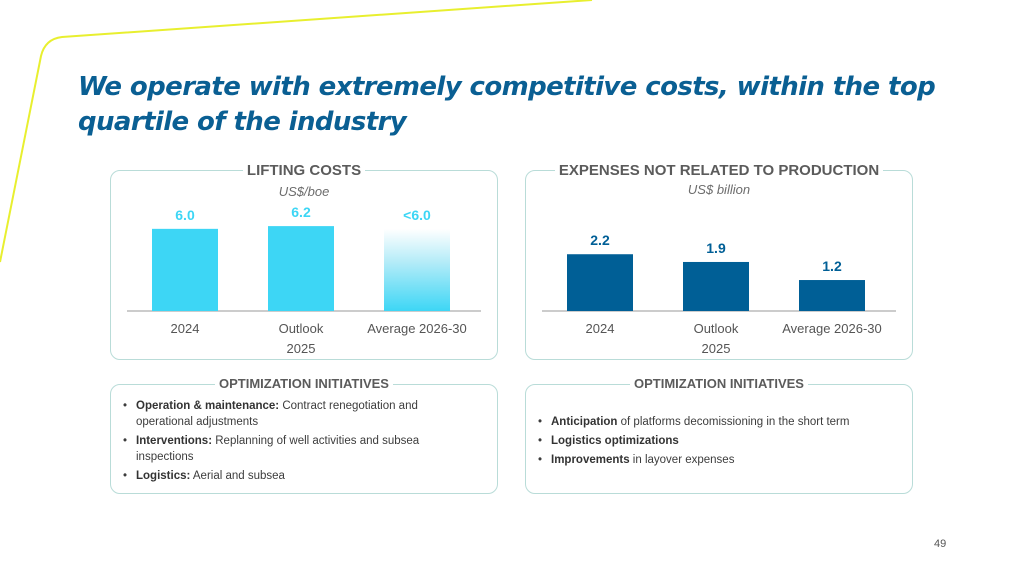 The height and width of the screenshot is (573, 1019). What do you see at coordinates (719, 384) in the screenshot?
I see `initiatives-right-title: OPTIMIZATION INITIATIVES` at bounding box center [719, 384].